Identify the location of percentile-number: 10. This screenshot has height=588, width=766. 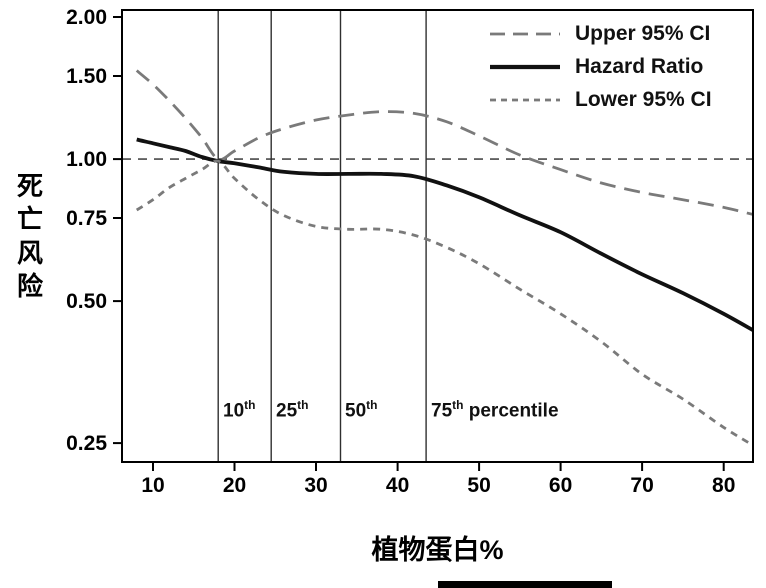
(234, 411).